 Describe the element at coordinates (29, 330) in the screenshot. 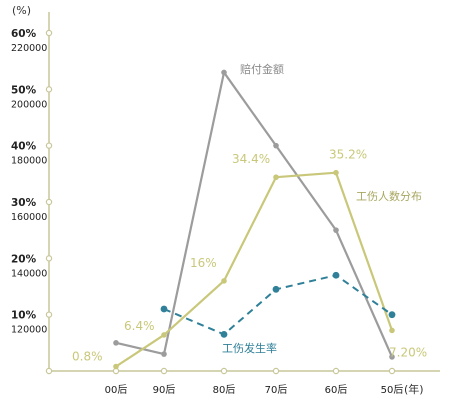

I see `y-tick-label-amount: 120000` at that location.